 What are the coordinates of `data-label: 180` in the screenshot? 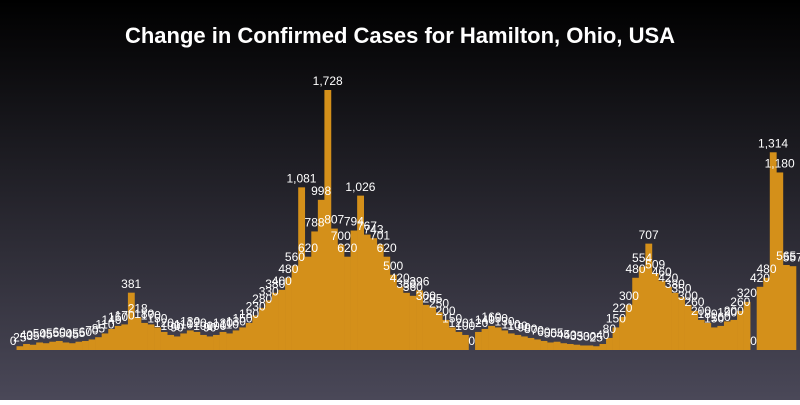 It's located at (249, 314).